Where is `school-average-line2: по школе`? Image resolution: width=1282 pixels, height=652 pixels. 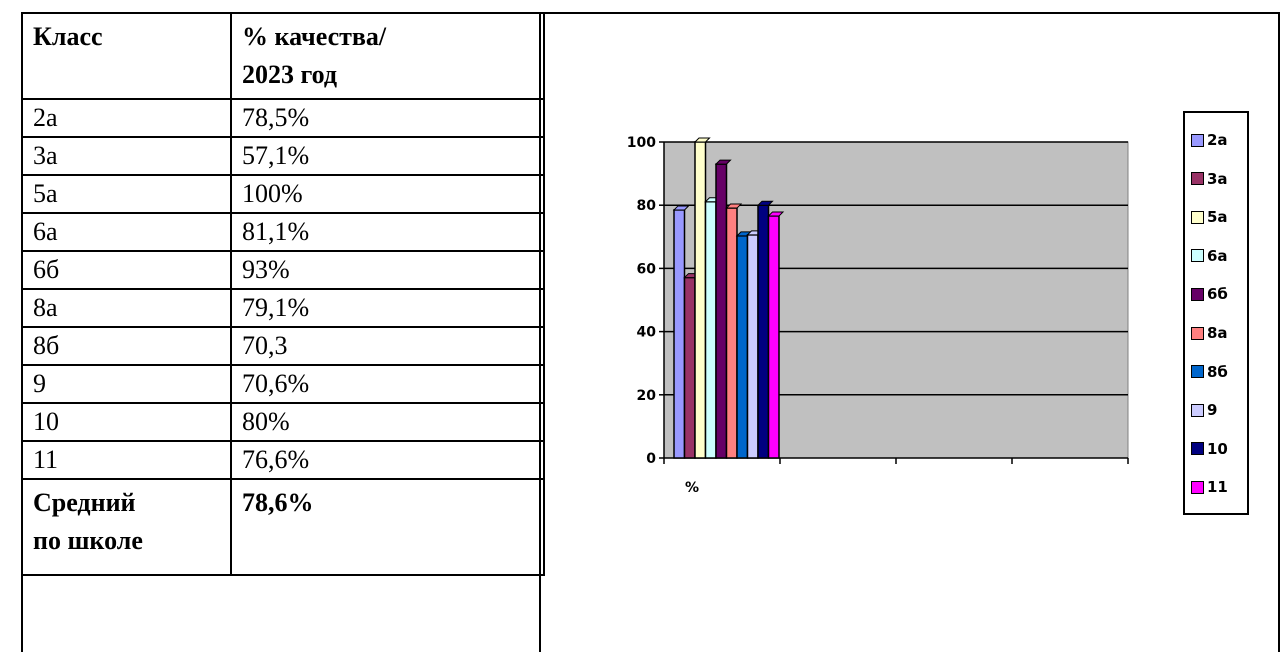 school-average-line2: по школе is located at coordinates (88, 540).